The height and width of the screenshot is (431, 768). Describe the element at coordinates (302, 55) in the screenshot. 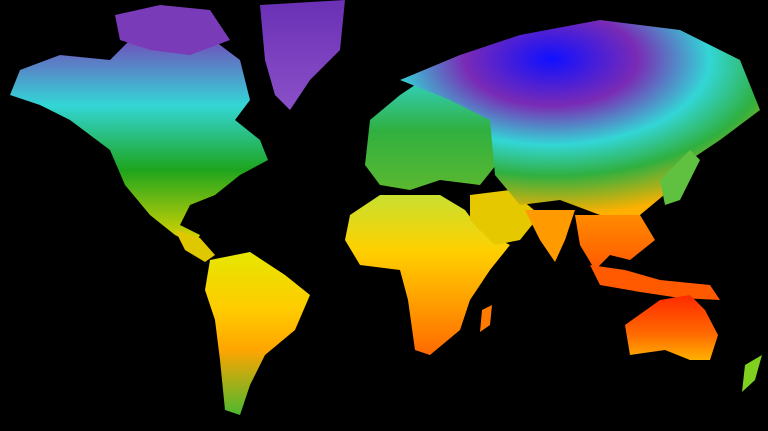

I see `region-greenland` at that location.